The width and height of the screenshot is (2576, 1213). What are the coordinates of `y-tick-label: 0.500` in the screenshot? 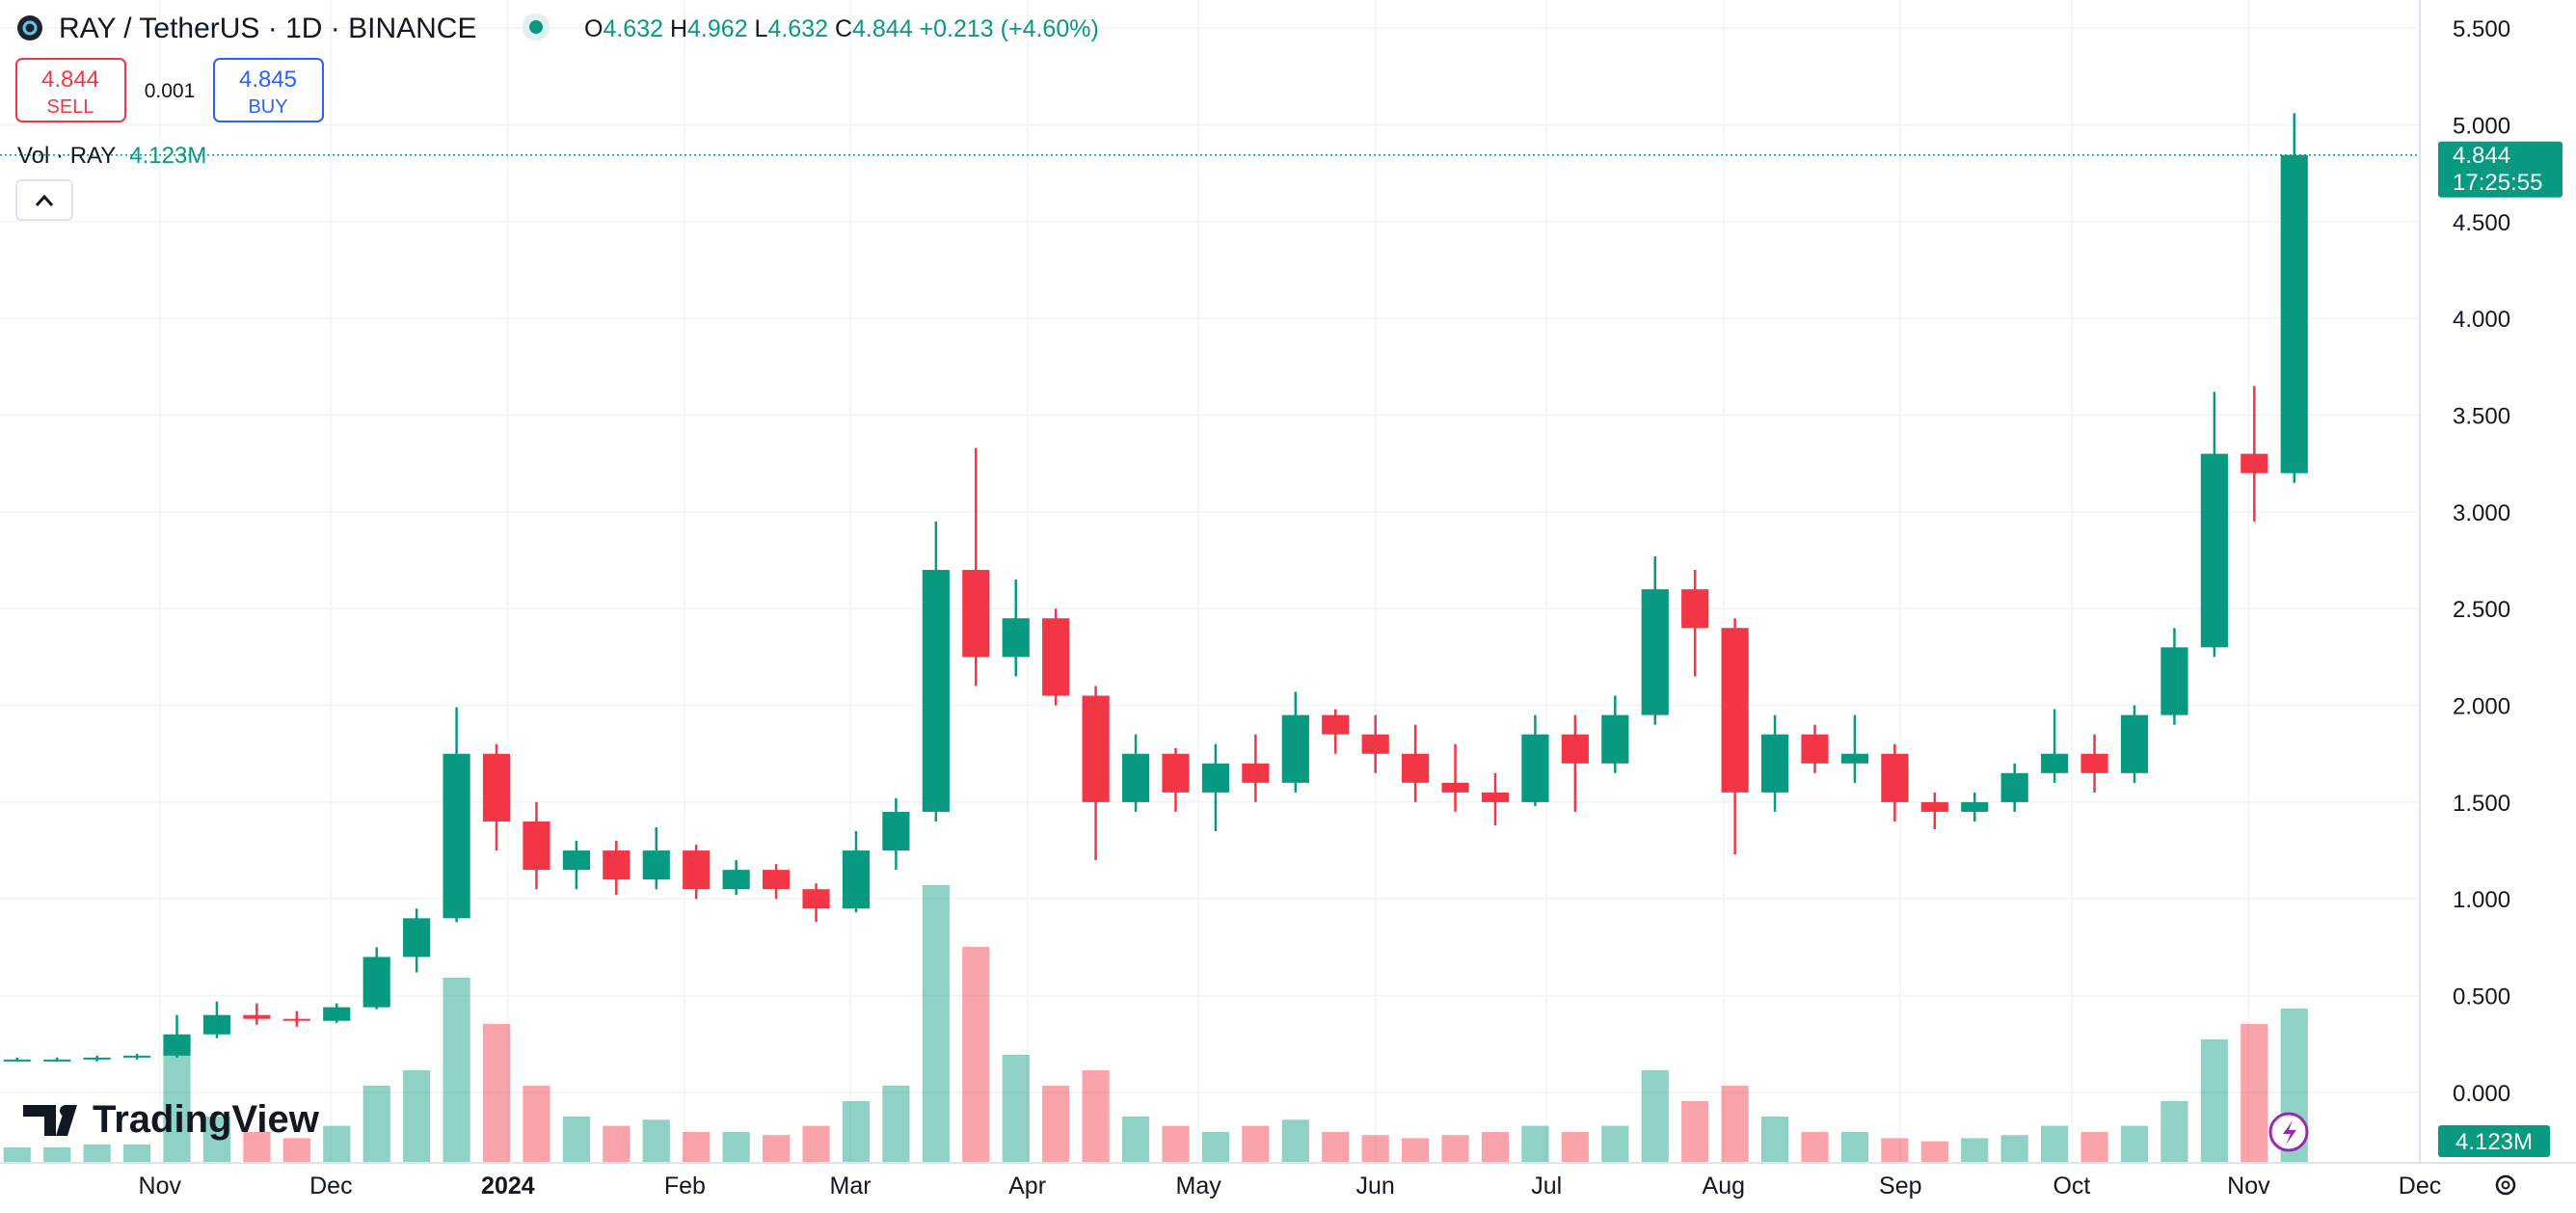 It's located at (2482, 998).